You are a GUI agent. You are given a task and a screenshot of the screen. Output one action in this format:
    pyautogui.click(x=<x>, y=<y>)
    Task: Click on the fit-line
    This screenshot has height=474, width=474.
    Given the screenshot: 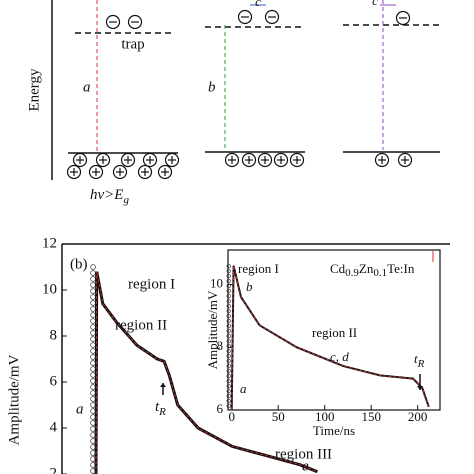 What is the action you would take?
    pyautogui.click(x=330, y=338)
    